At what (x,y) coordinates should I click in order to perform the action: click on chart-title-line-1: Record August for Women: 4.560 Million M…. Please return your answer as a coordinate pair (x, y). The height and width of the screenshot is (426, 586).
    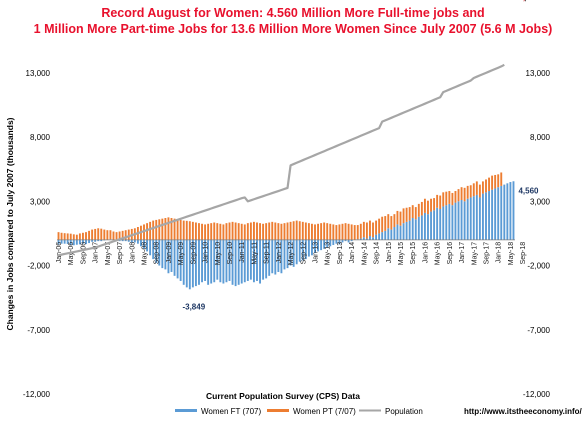
    Looking at the image, I should click on (292, 13).